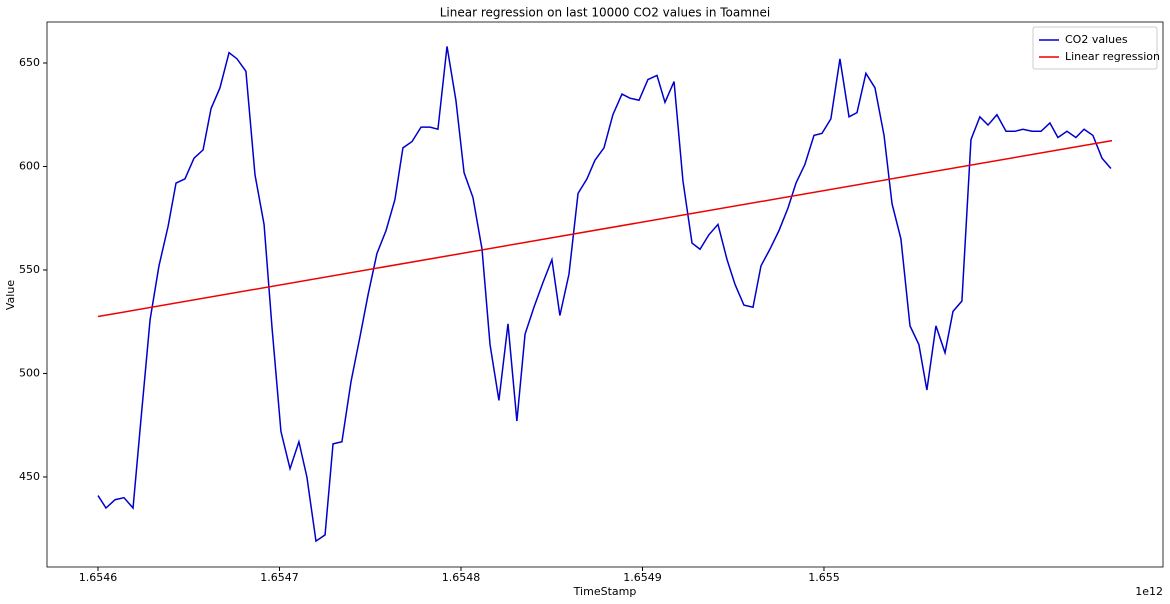 This screenshot has width=1170, height=604. What do you see at coordinates (29, 165) in the screenshot?
I see `y-tick-label: 600` at bounding box center [29, 165].